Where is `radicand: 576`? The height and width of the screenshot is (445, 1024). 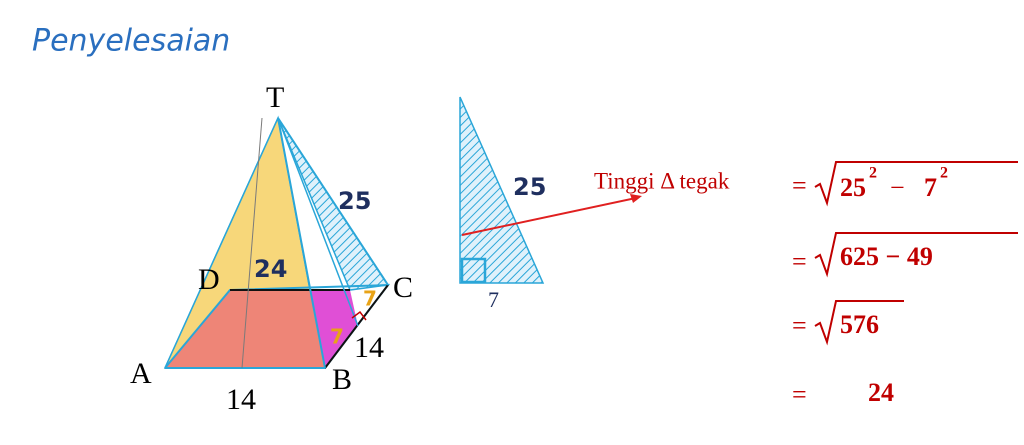
radicand: 576 is located at coordinates (859, 324).